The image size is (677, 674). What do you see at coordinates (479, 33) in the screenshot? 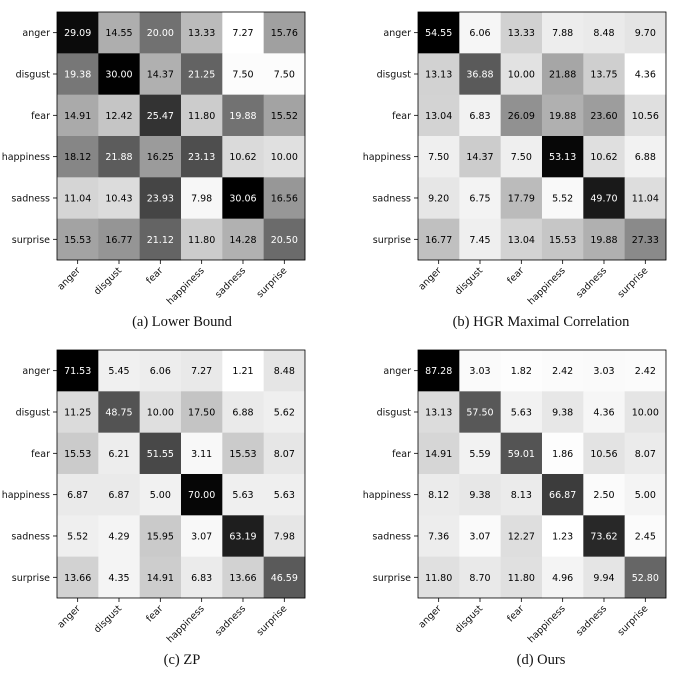
I see `cell-value-label: 6.06` at bounding box center [479, 33].